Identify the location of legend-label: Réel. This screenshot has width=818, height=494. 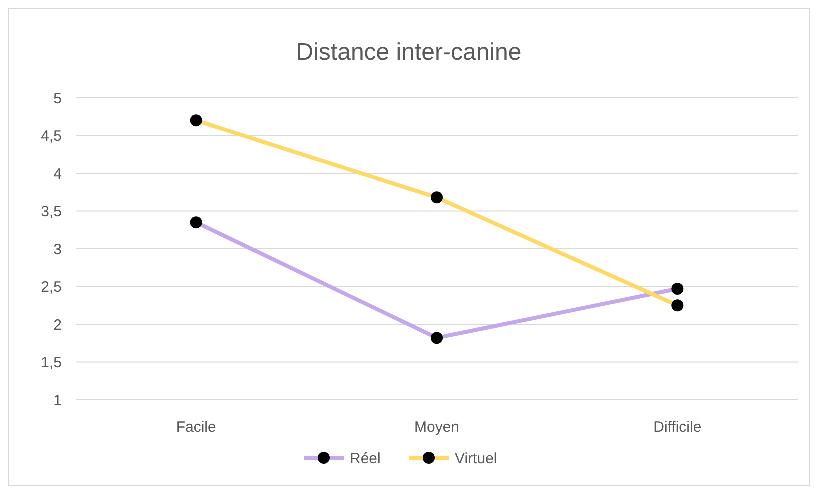
(365, 459).